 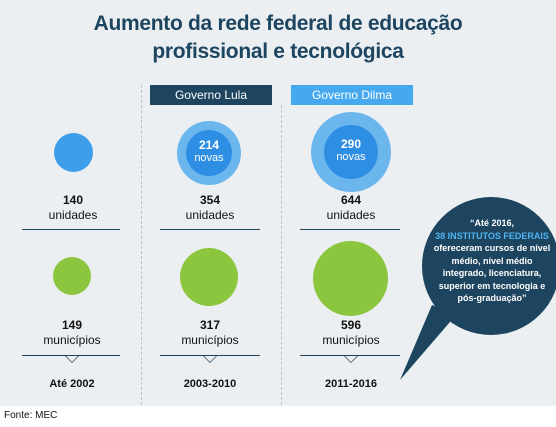 I want to click on title-line-1: Aumento da rede federal de educação, so click(x=278, y=23).